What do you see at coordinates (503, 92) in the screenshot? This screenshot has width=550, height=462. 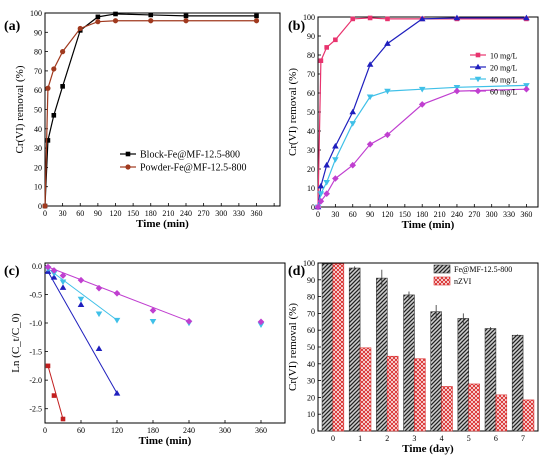 I see `legend-label: 60 mg/L` at bounding box center [503, 92].